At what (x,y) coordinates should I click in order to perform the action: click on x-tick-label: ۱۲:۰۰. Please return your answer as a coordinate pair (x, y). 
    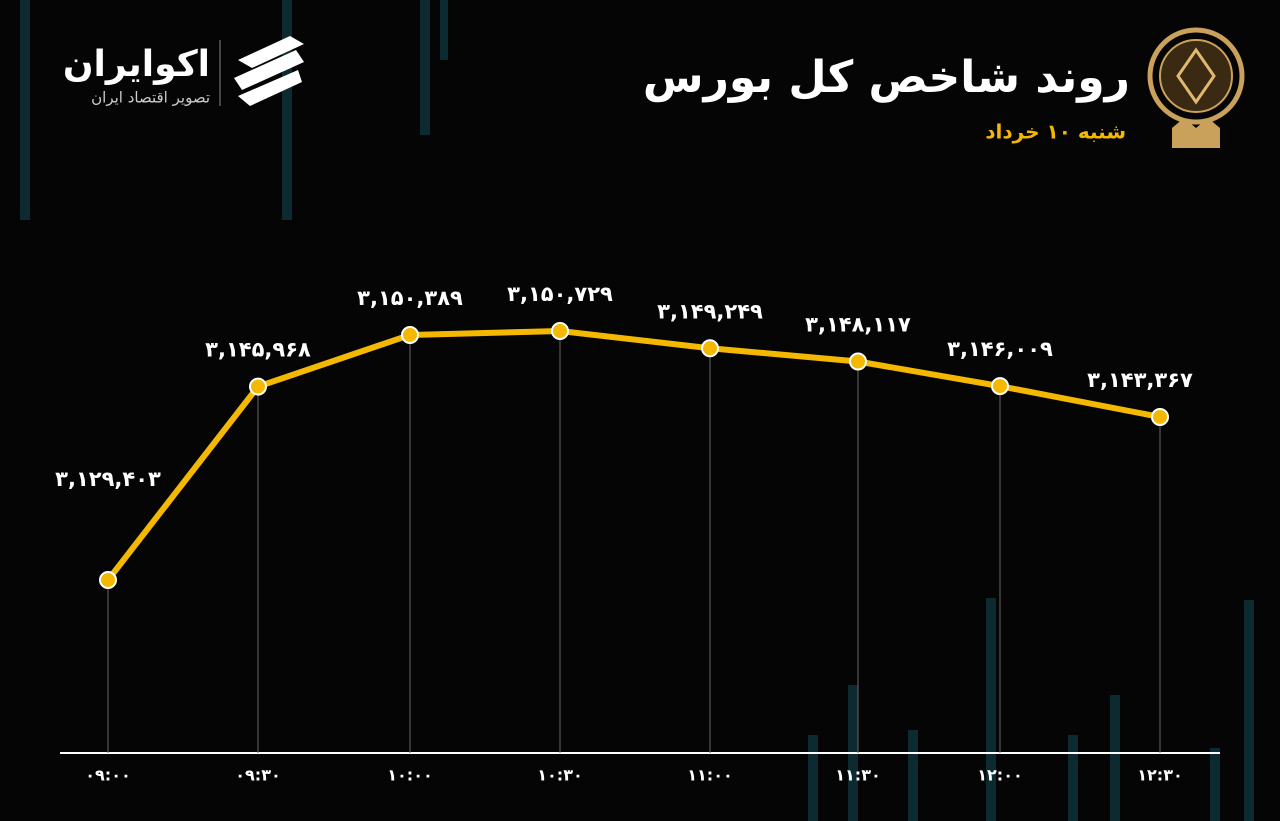
    Looking at the image, I should click on (999, 775).